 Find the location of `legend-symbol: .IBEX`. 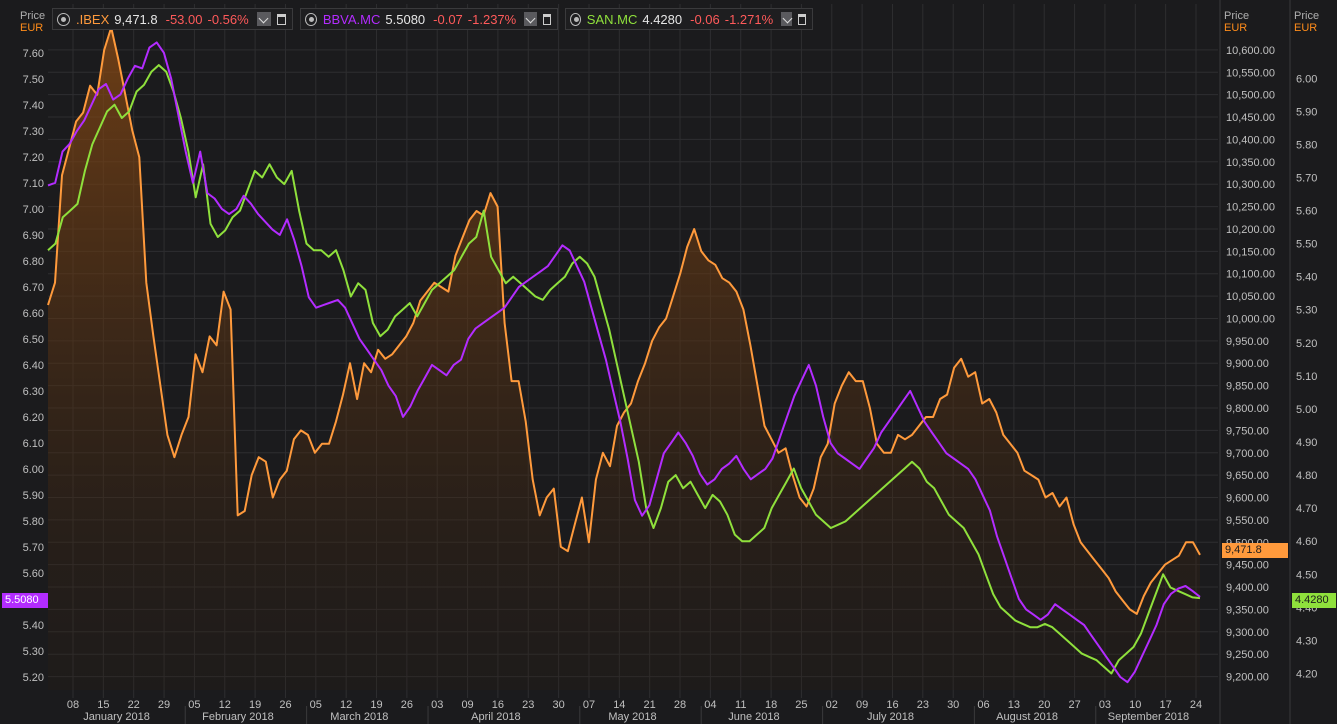

legend-symbol: .IBEX is located at coordinates (93, 19).